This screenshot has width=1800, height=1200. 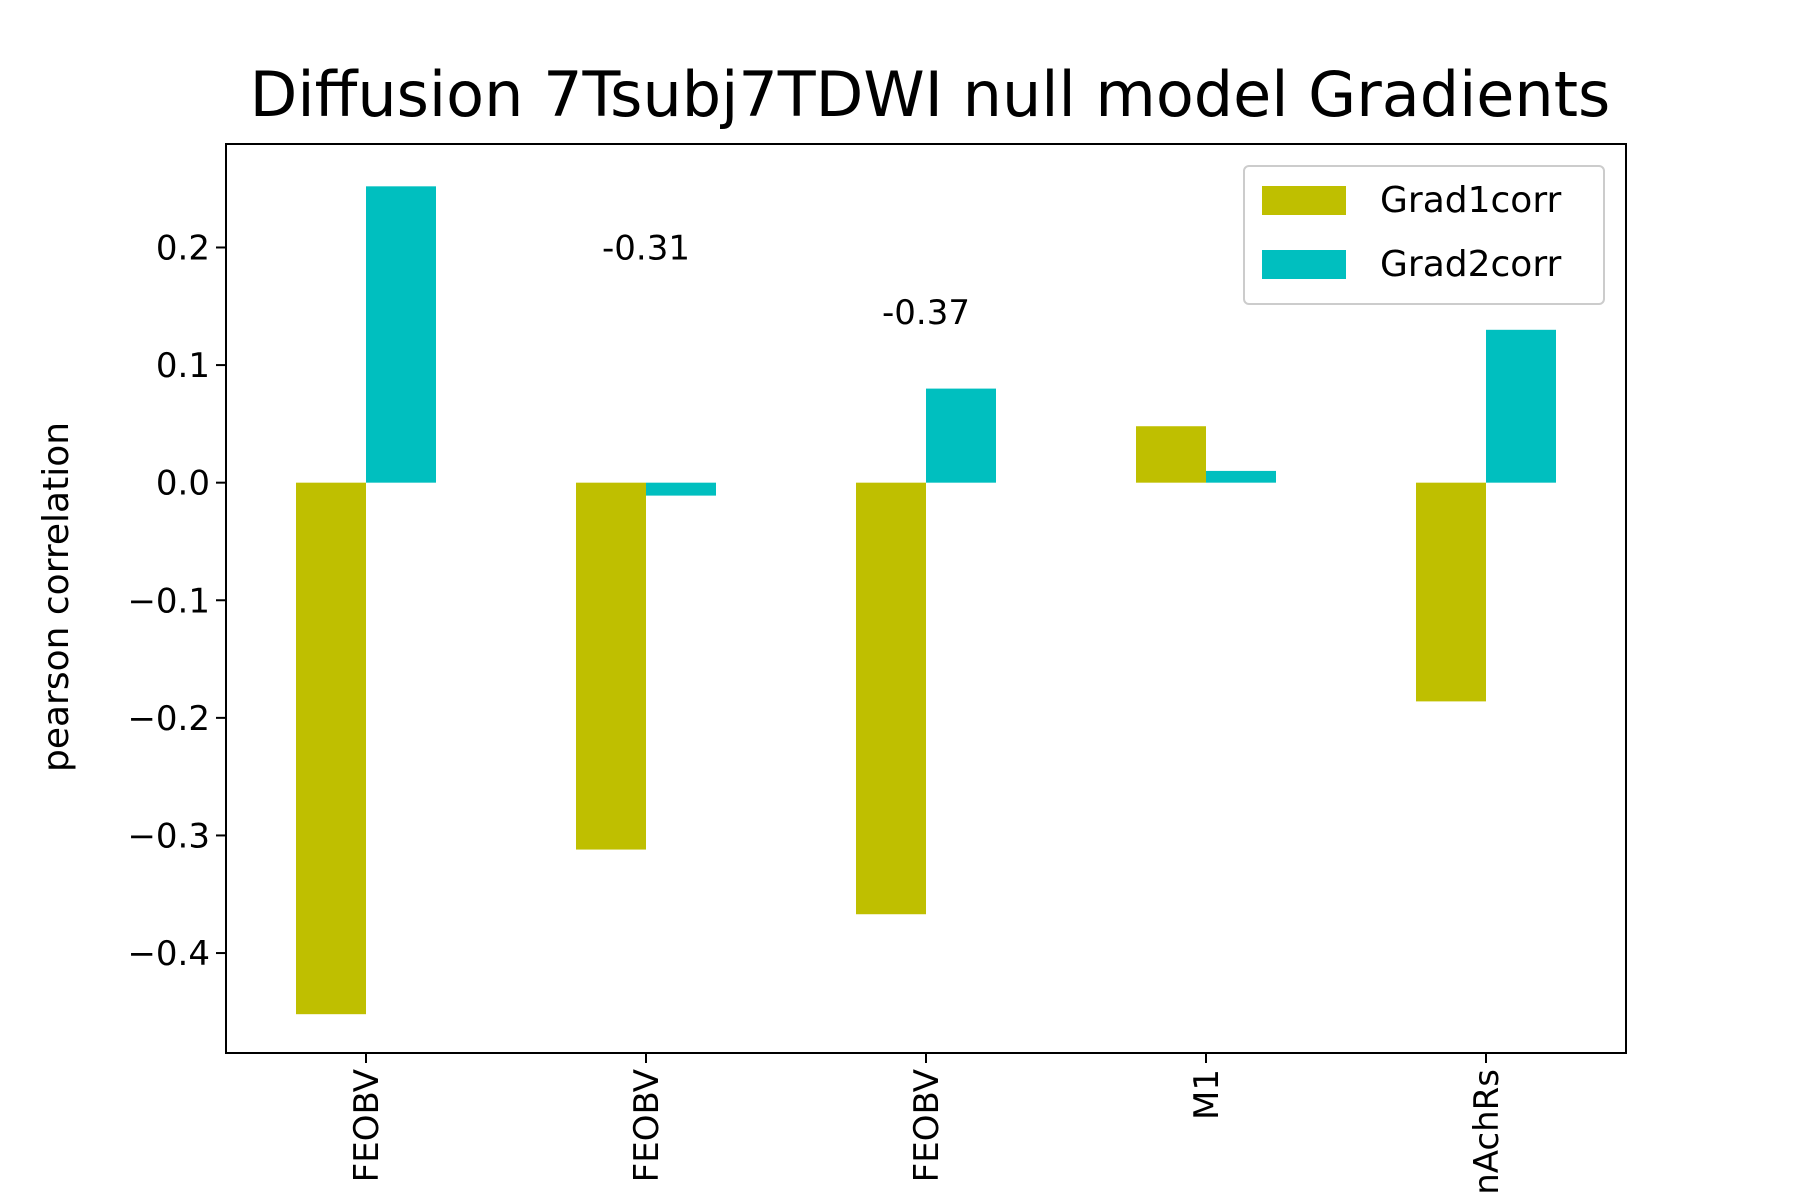 What do you see at coordinates (168, 719) in the screenshot?
I see `y-tick-label: −0.2` at bounding box center [168, 719].